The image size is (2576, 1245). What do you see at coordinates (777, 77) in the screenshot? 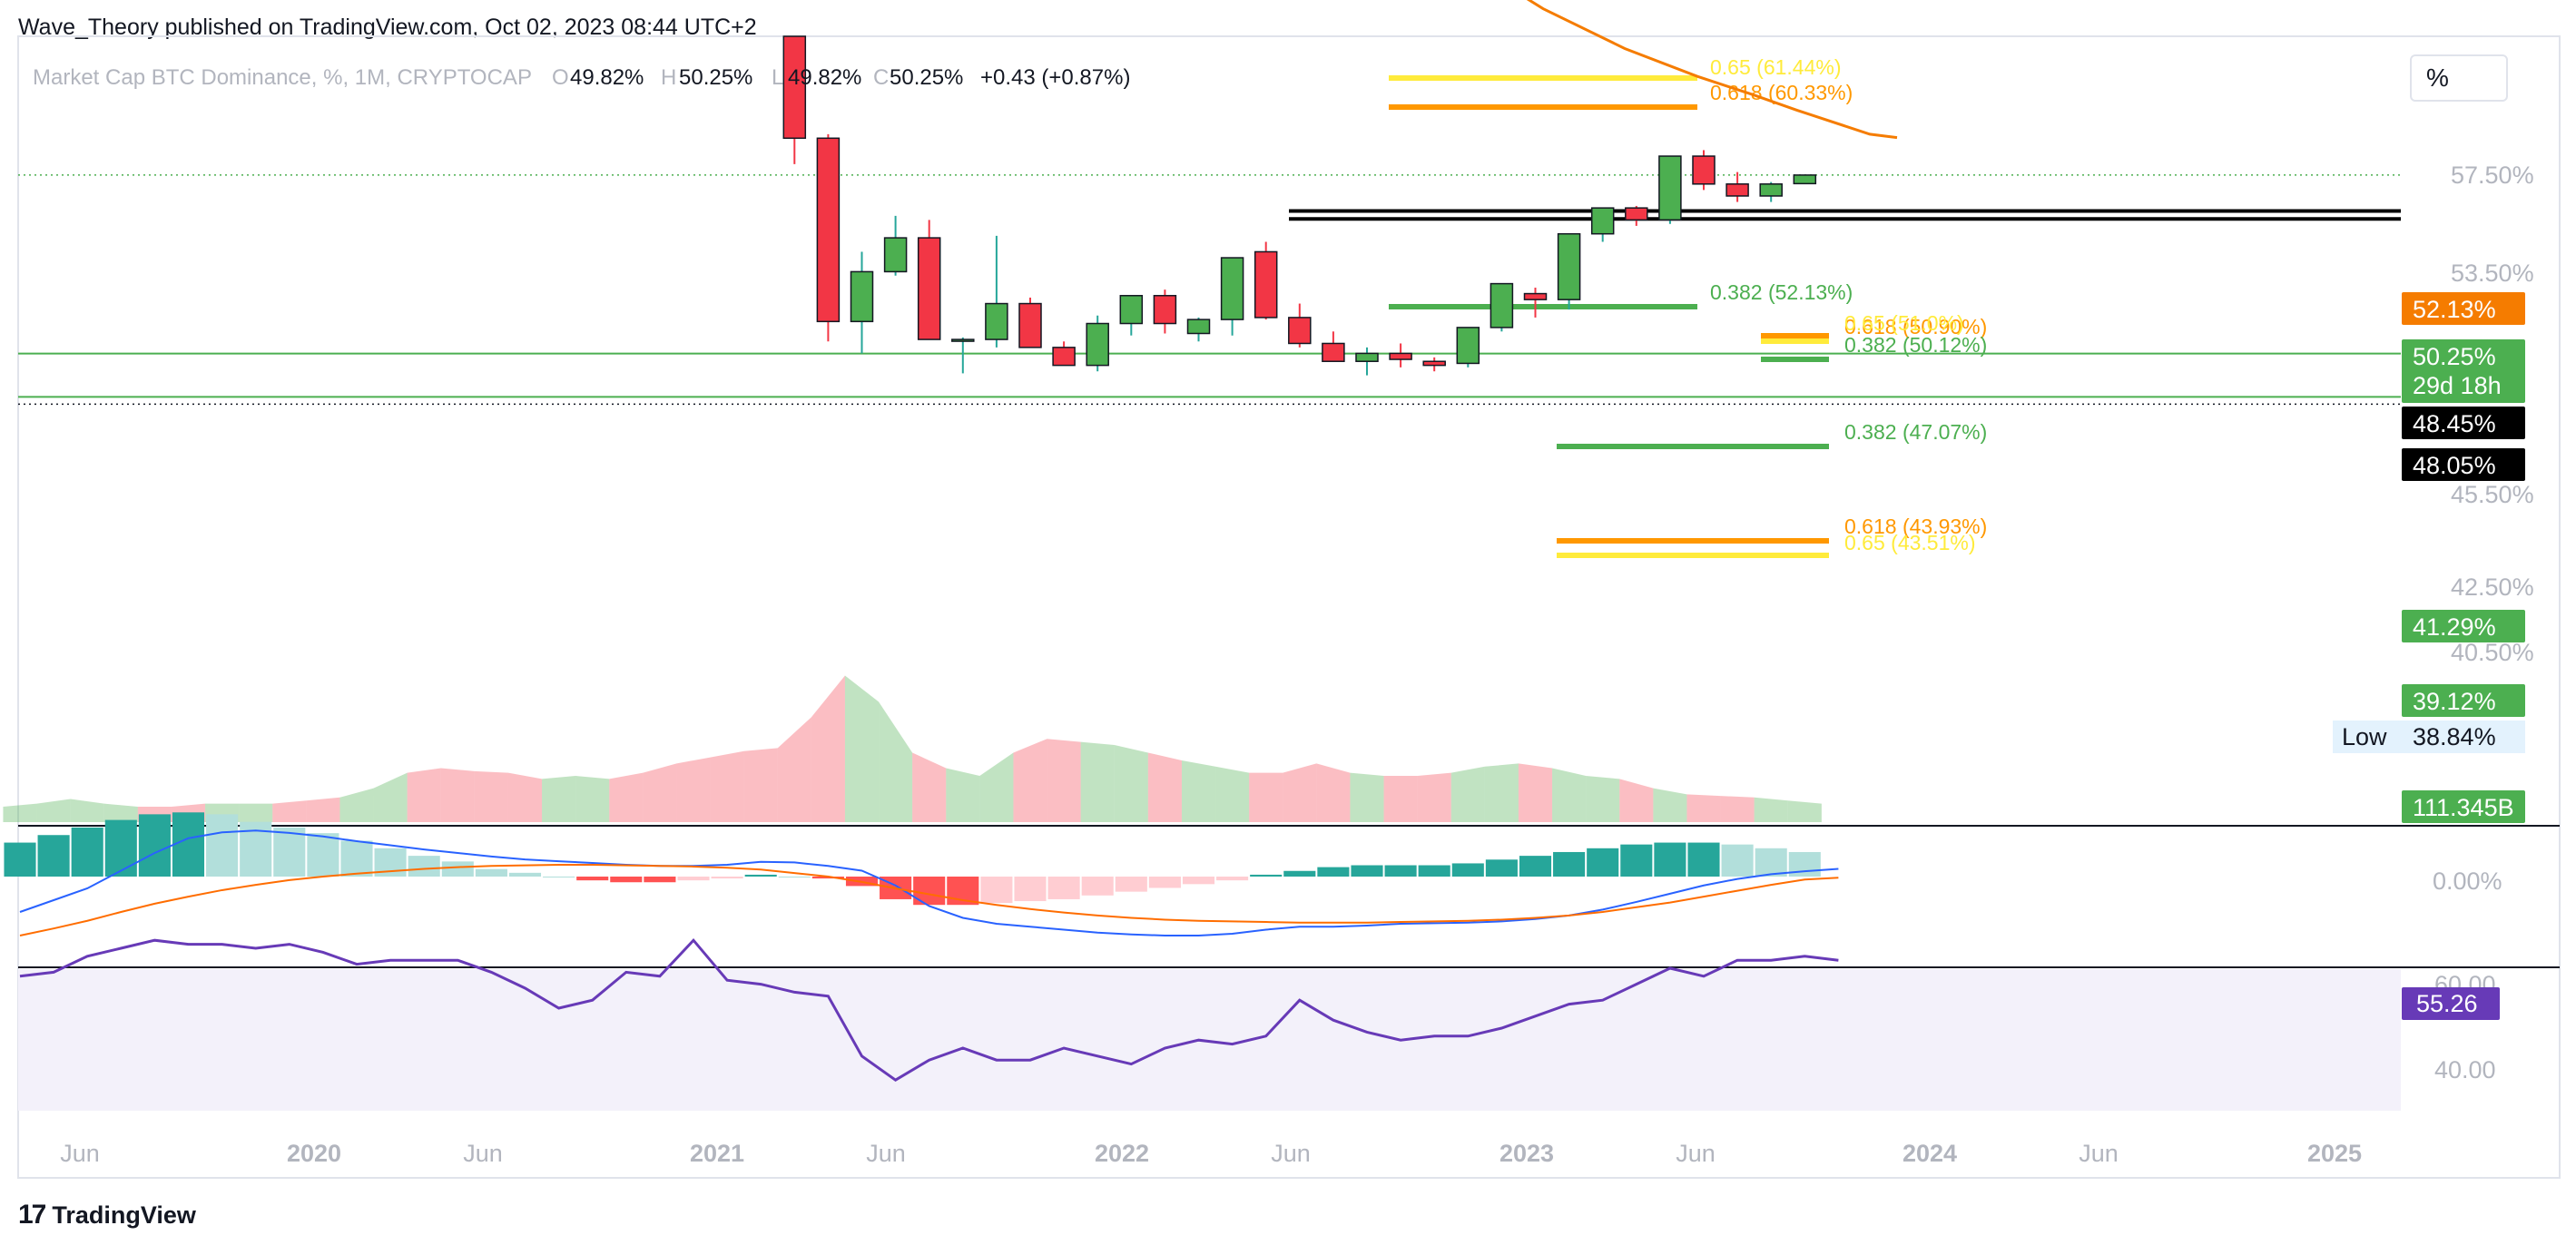
I see `legend-l-label: L` at bounding box center [777, 77].